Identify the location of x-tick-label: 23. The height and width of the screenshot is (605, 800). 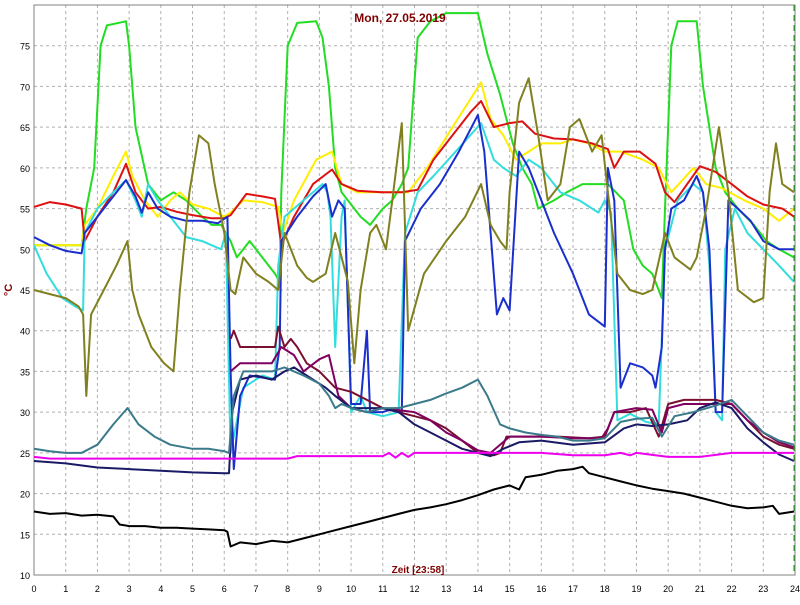
(763, 589).